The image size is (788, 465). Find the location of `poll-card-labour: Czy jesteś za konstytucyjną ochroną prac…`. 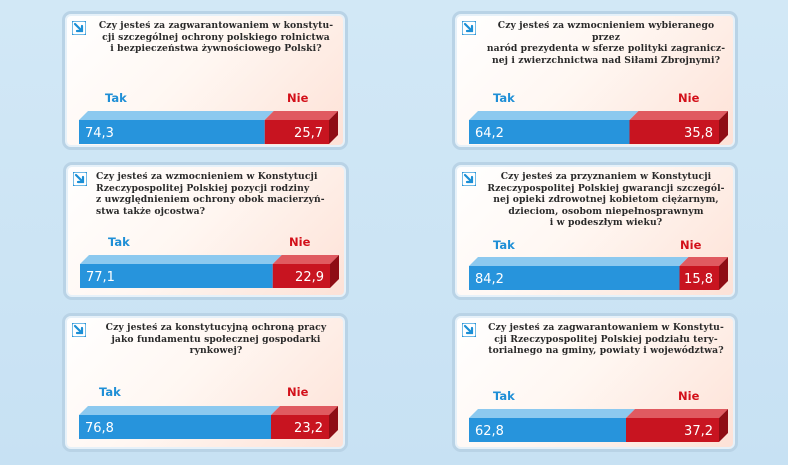

poll-card-labour: Czy jesteś za konstytucyjną ochroną prac… is located at coordinates (205, 382).